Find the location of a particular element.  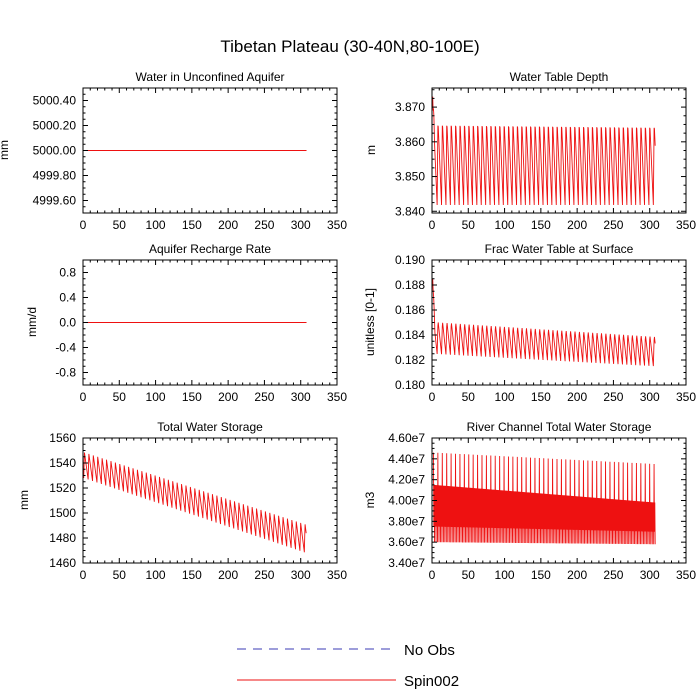

y-tick-label: 5000.40 is located at coordinates (55, 101).